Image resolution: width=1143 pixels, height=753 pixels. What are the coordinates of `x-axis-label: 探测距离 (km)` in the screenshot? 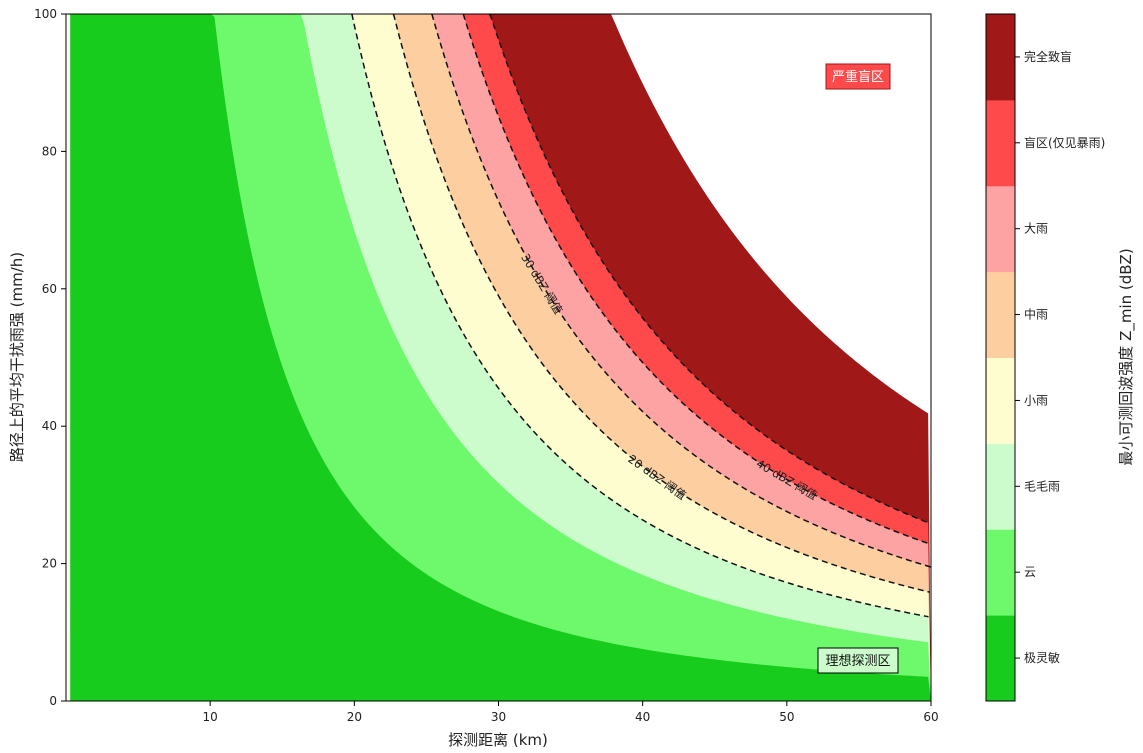 It's located at (498, 740).